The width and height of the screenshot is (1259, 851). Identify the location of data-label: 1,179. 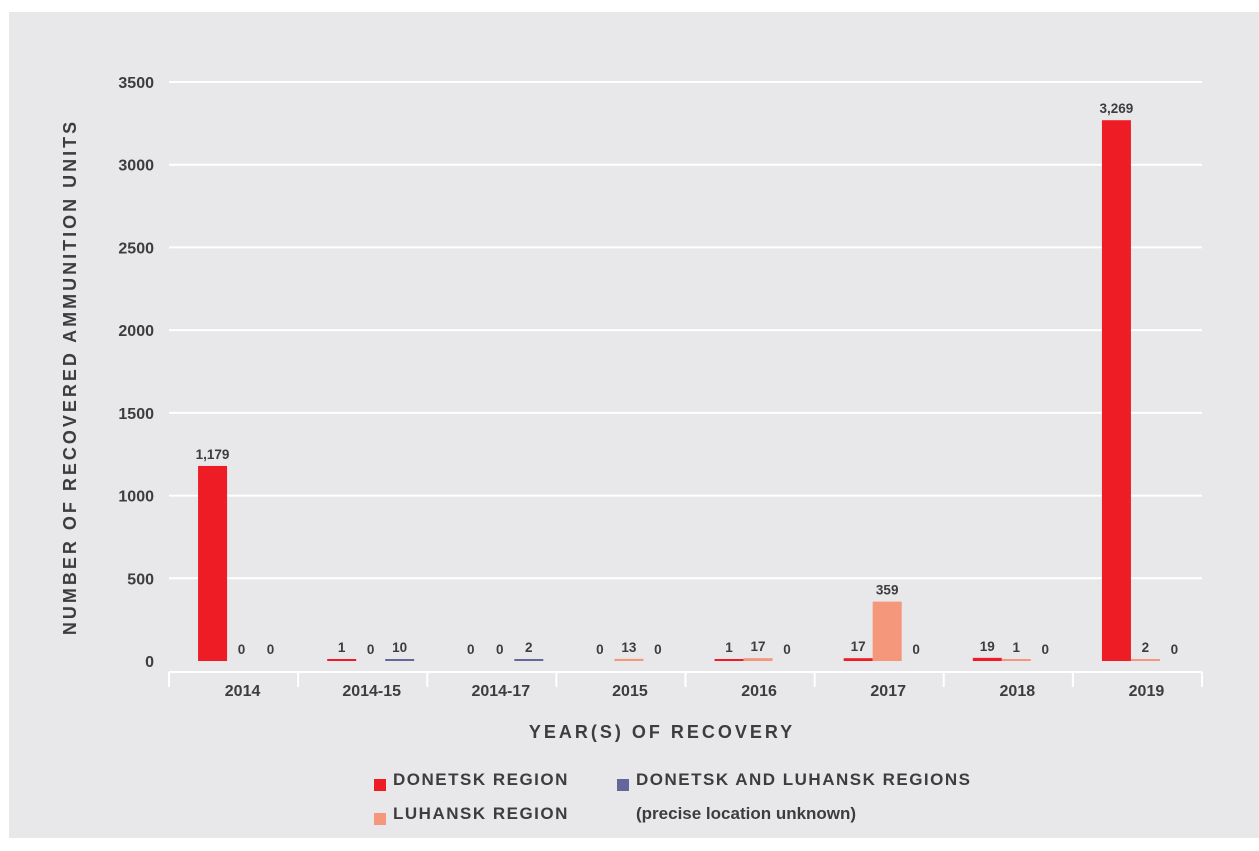
(213, 454).